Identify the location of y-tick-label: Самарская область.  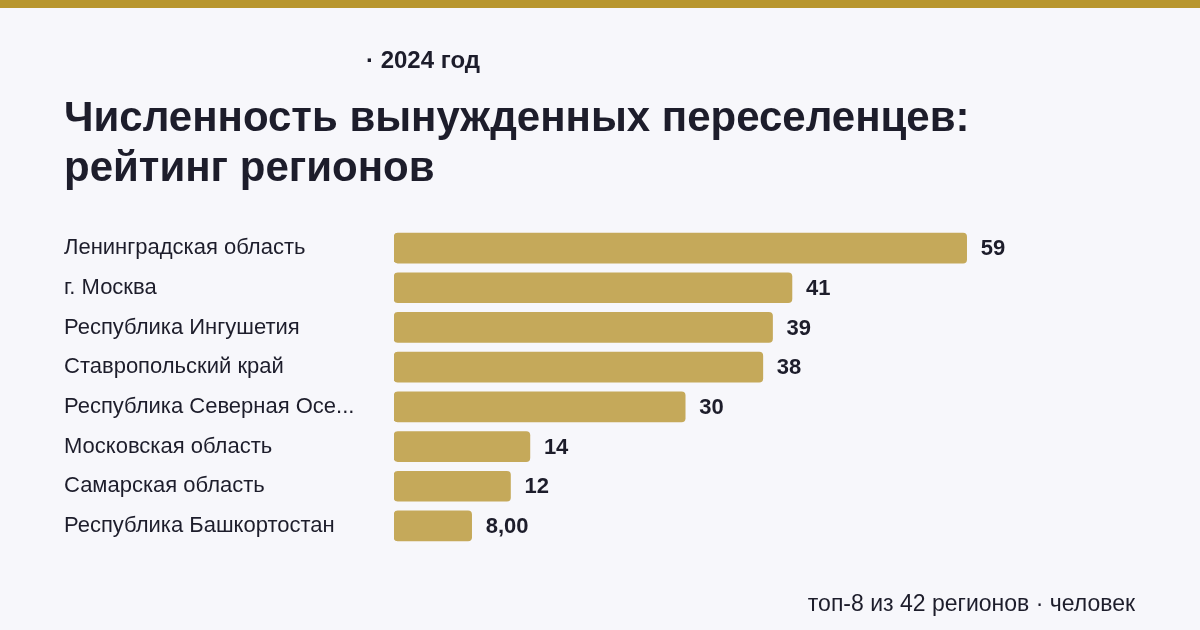
(164, 485).